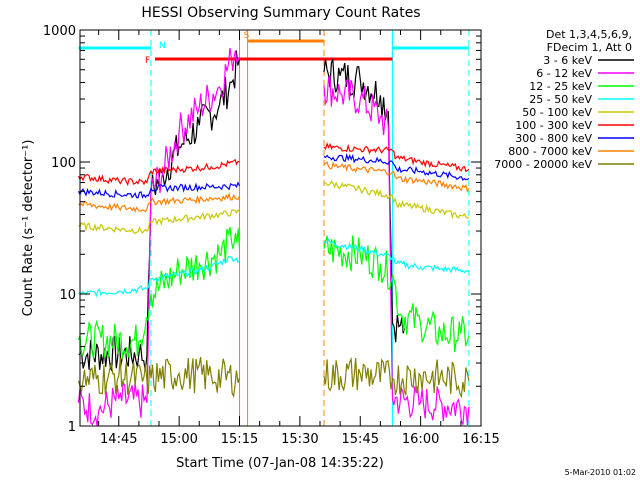  Describe the element at coordinates (589, 47) in the screenshot. I see `legend-header: FDecim 1, Att 0` at that location.